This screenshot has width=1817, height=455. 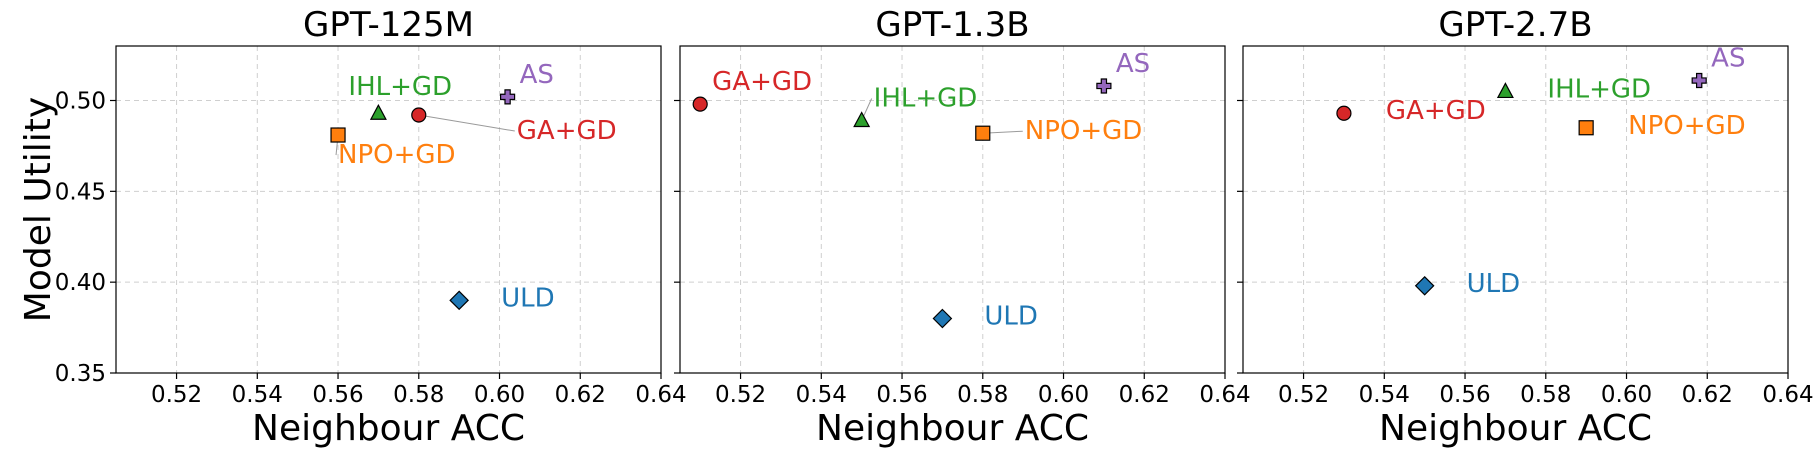 I want to click on panel-1-xtick-label: 0.64, so click(x=660, y=395).